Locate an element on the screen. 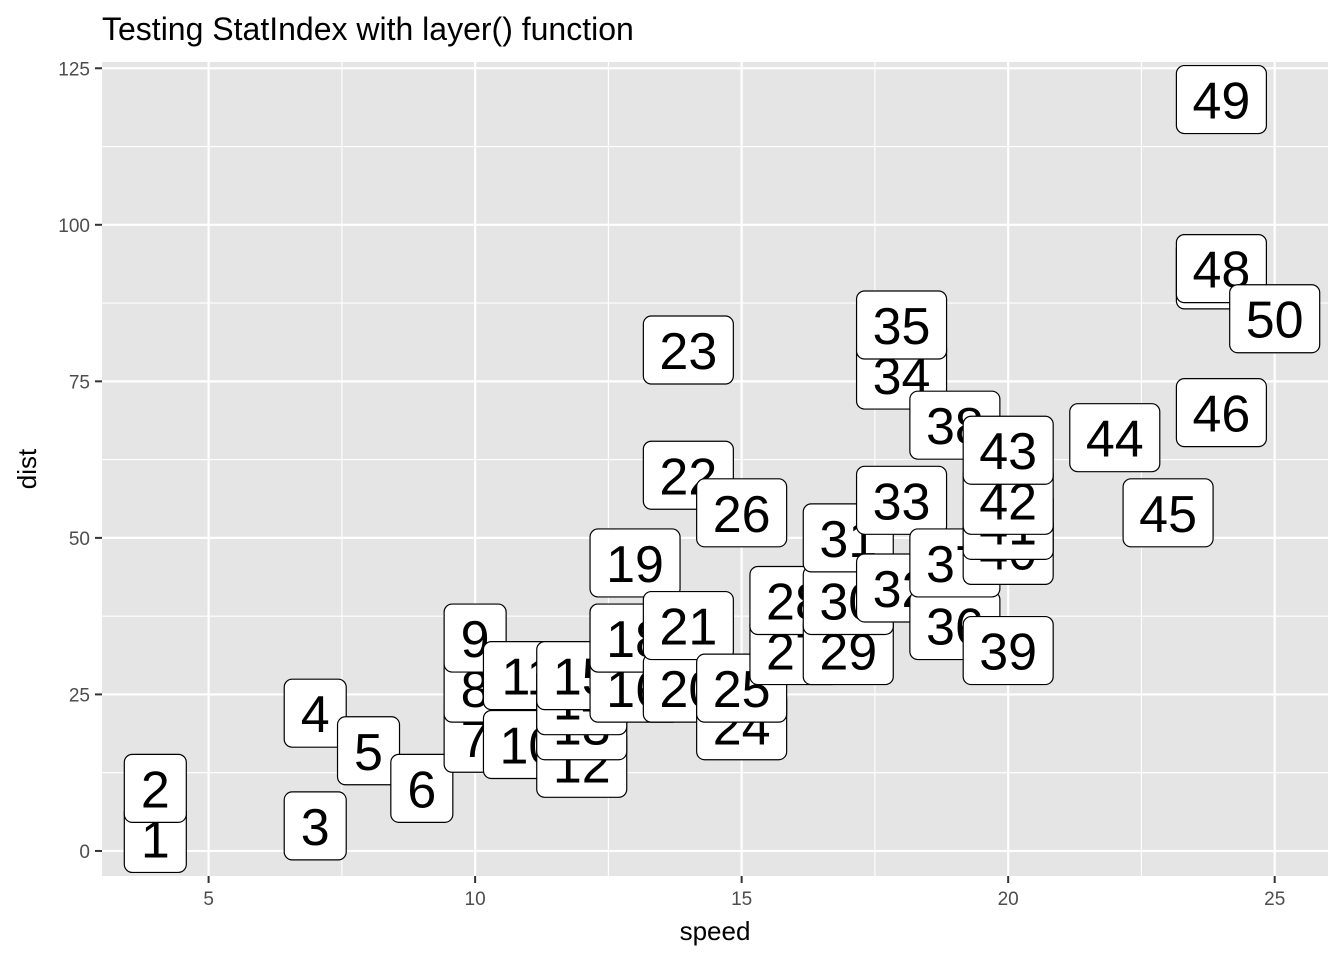 Image resolution: width=1344 pixels, height=960 pixels. point-label: 33 is located at coordinates (901, 500).